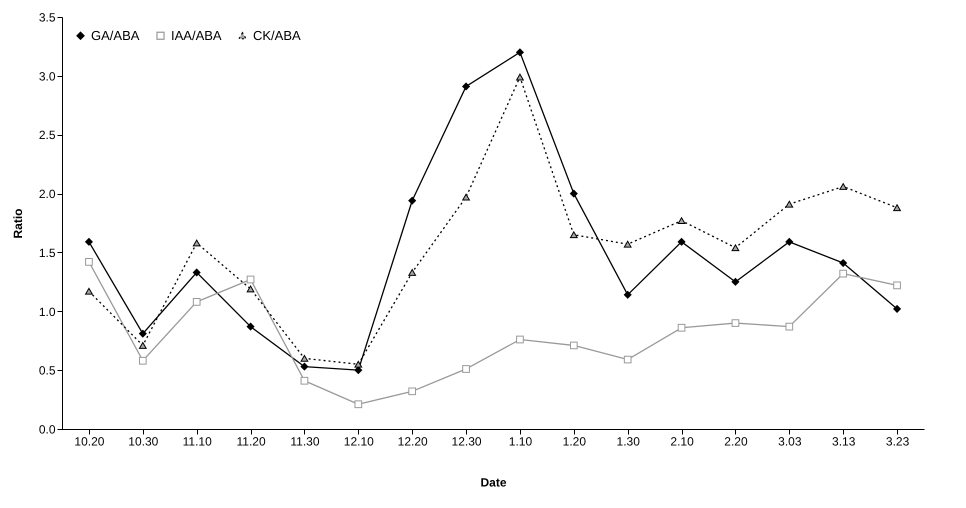  What do you see at coordinates (47, 371) in the screenshot?
I see `y-tick-label: 0.5` at bounding box center [47, 371].